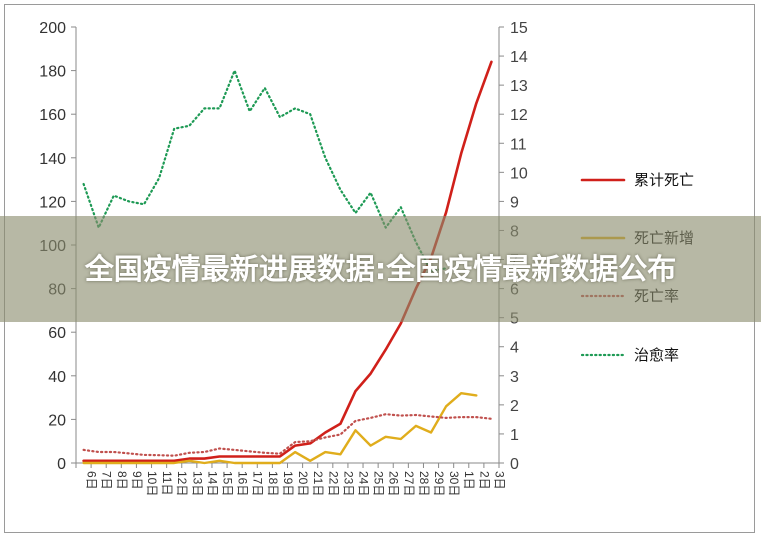  What do you see at coordinates (61, 464) in the screenshot?
I see `y-left-tick-label: 0` at bounding box center [61, 464].